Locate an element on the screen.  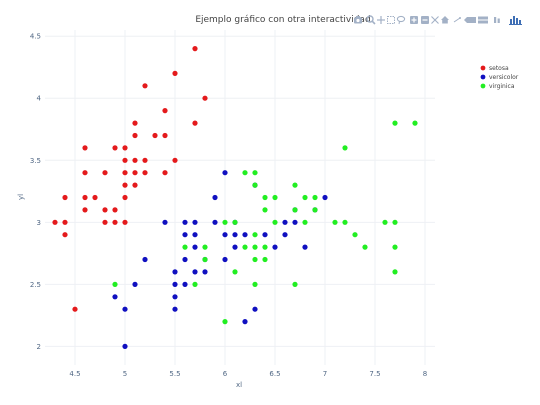
legend: setosa versicolor virginica is located at coordinates (499, 77).